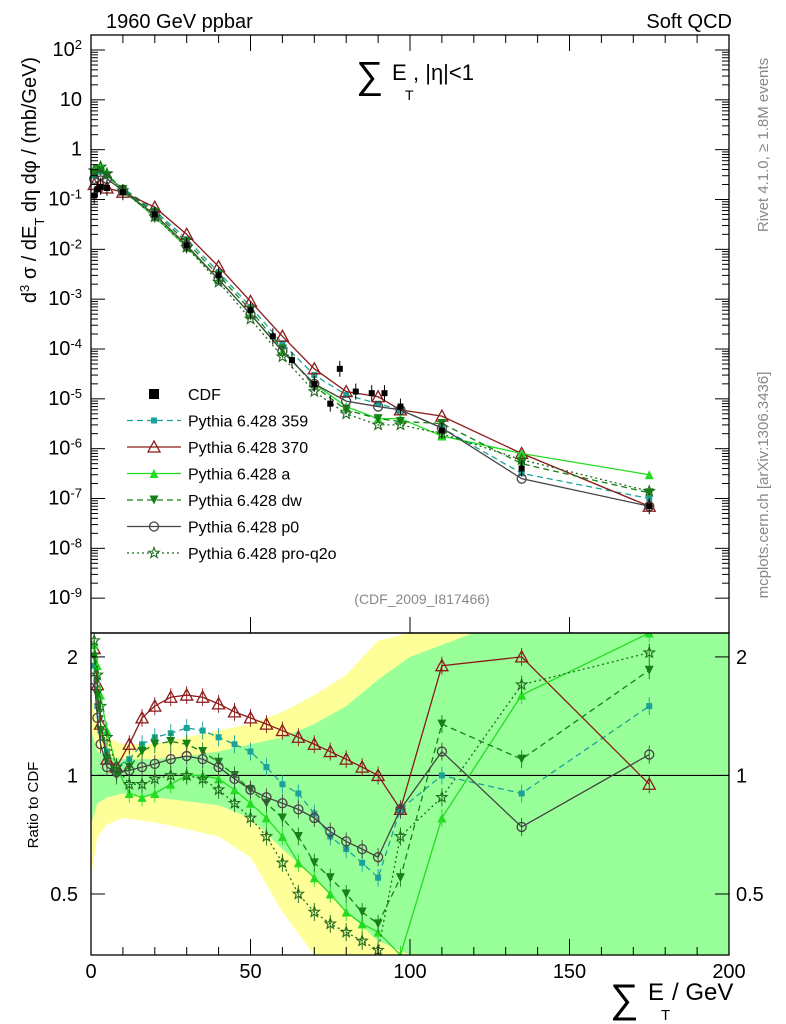  What do you see at coordinates (702, 992) in the screenshot?
I see `xlabel-rest: / GeV` at bounding box center [702, 992].